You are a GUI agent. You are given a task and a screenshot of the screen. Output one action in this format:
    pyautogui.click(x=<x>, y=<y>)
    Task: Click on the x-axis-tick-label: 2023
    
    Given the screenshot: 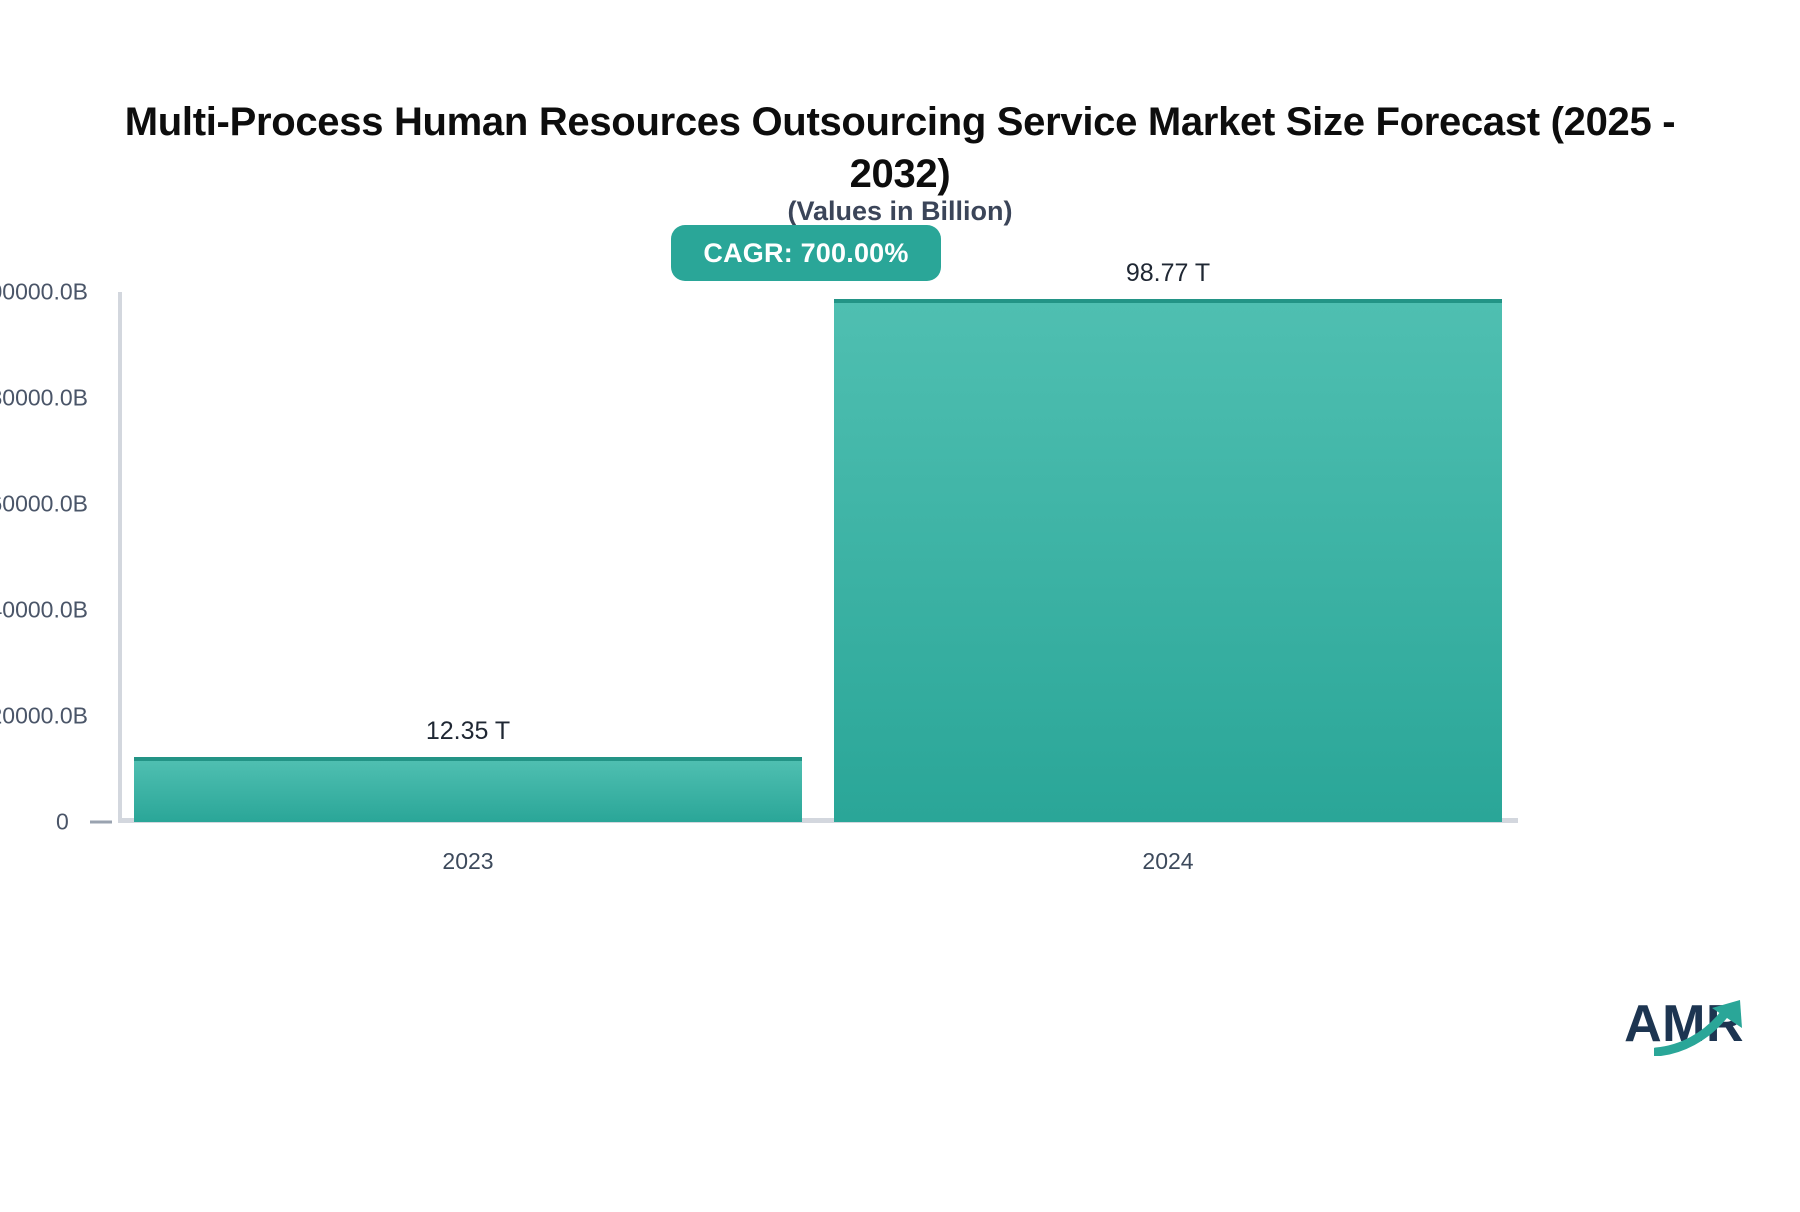 What is the action you would take?
    pyautogui.click(x=468, y=861)
    